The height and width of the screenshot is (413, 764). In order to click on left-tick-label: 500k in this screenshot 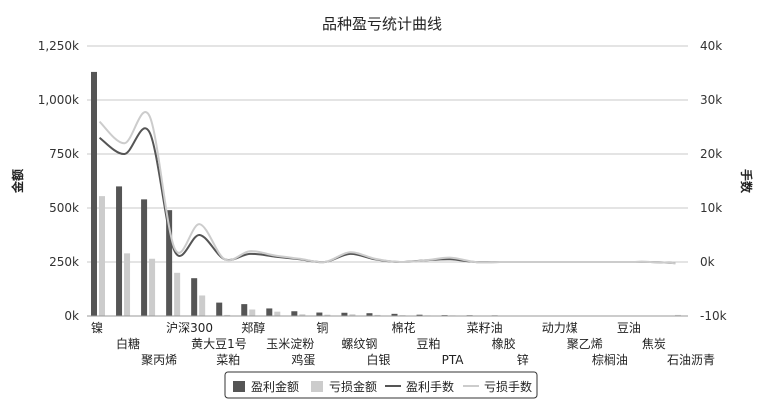, I will do `click(64, 208)`.